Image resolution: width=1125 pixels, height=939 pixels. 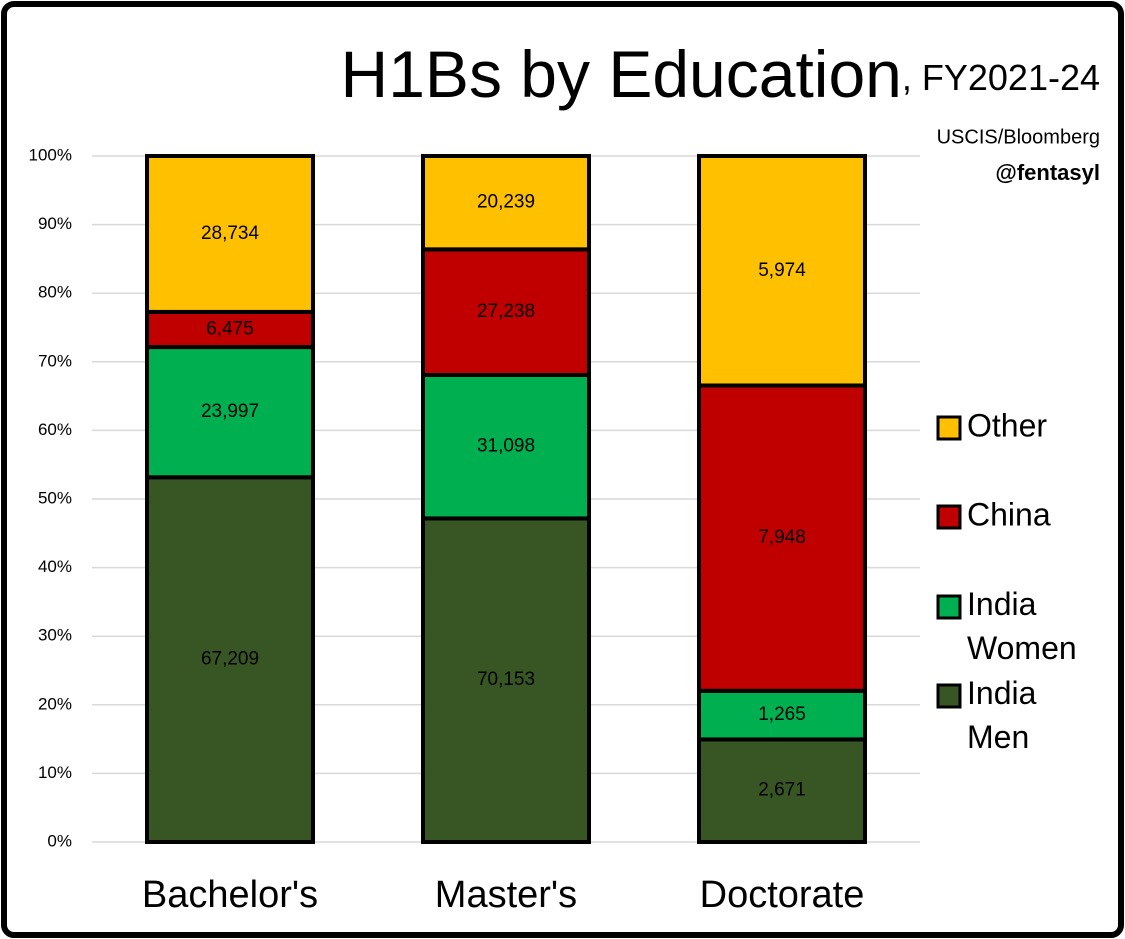 I want to click on data-label: 70,153, so click(x=506, y=679).